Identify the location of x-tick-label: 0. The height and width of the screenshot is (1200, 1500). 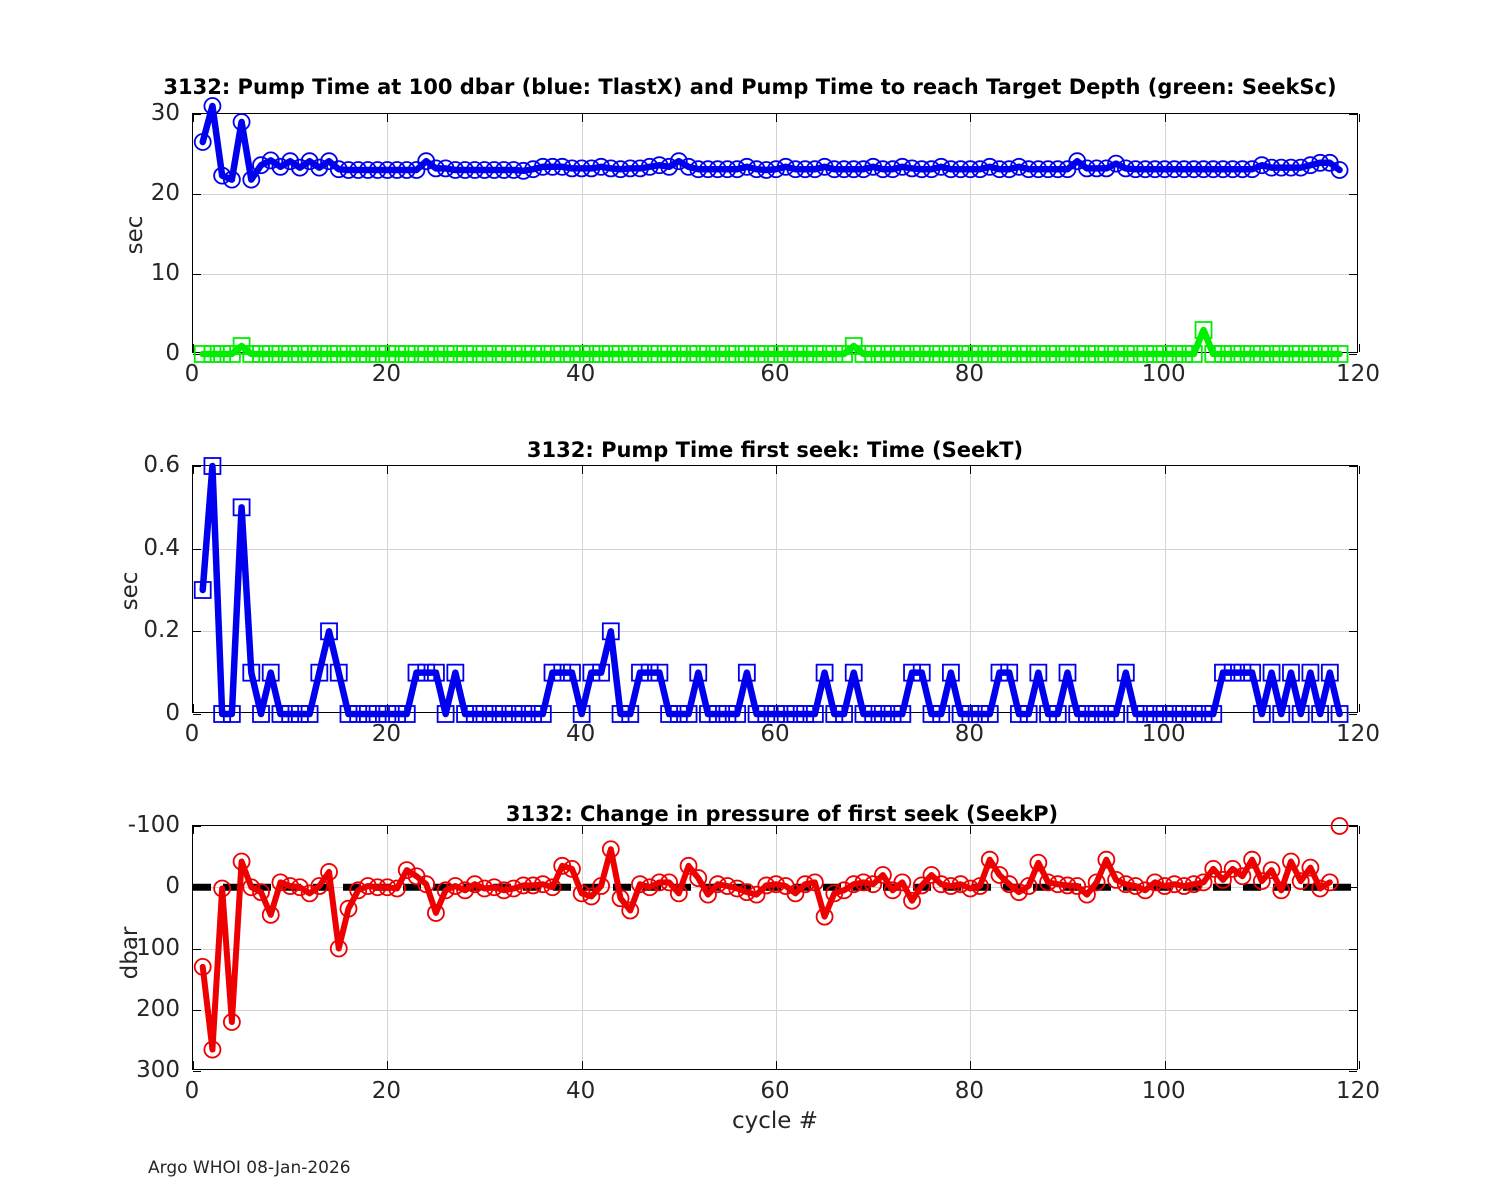
(192, 734).